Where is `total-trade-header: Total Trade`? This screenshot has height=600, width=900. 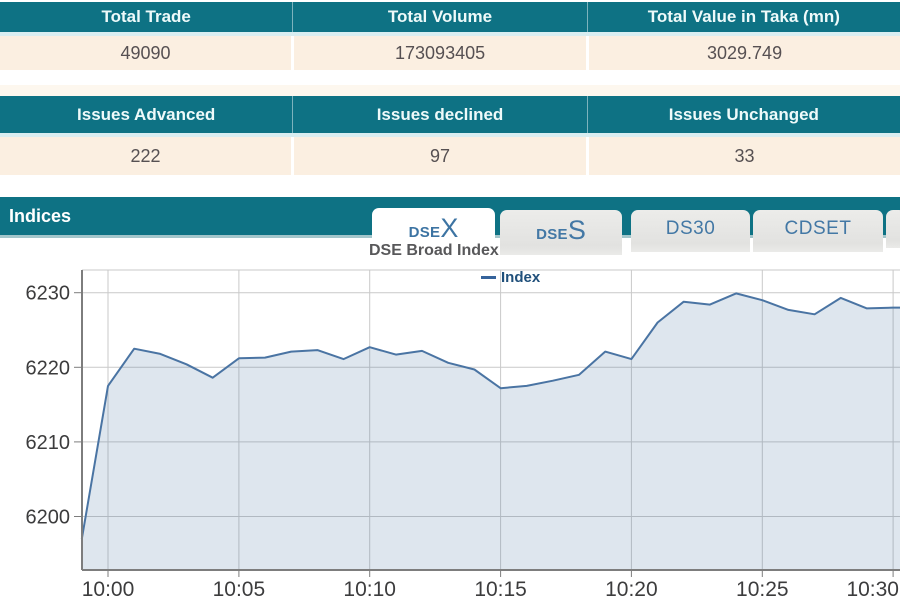 total-trade-header: Total Trade is located at coordinates (146, 16).